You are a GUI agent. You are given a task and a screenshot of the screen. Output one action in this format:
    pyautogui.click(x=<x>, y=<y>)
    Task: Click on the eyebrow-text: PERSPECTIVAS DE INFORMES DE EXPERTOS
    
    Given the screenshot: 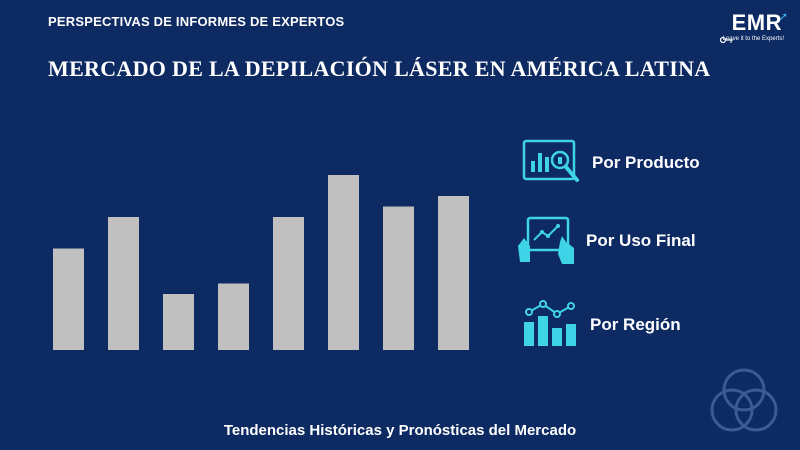 What is the action you would take?
    pyautogui.click(x=196, y=21)
    